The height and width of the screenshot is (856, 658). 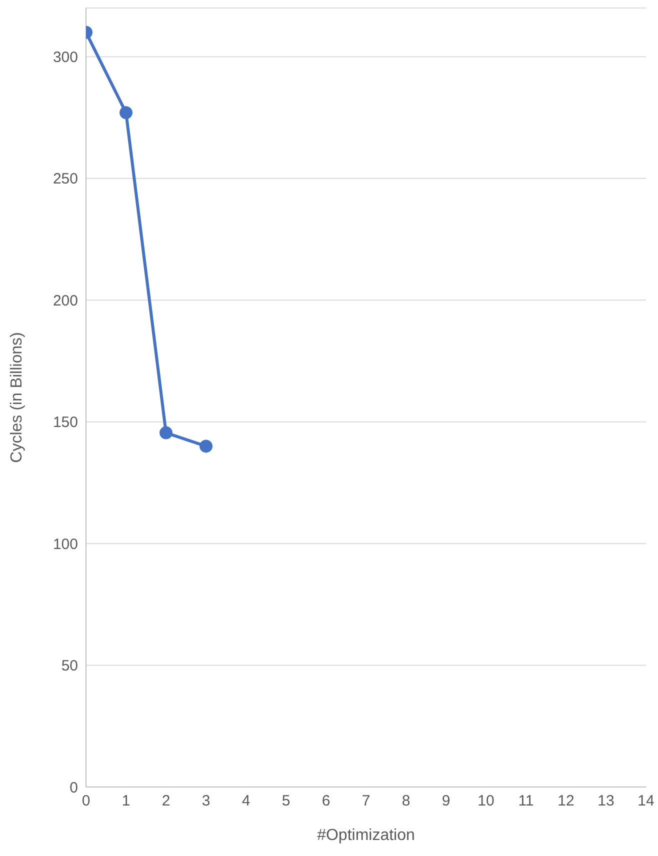 What do you see at coordinates (206, 801) in the screenshot?
I see `x-tick-label: 3` at bounding box center [206, 801].